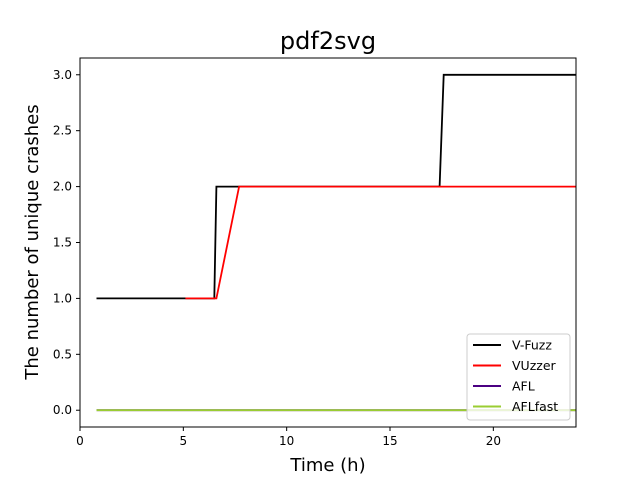 This screenshot has width=640, height=480. Describe the element at coordinates (32, 242) in the screenshot. I see `y-axis-label: The number of unique crashes` at that location.